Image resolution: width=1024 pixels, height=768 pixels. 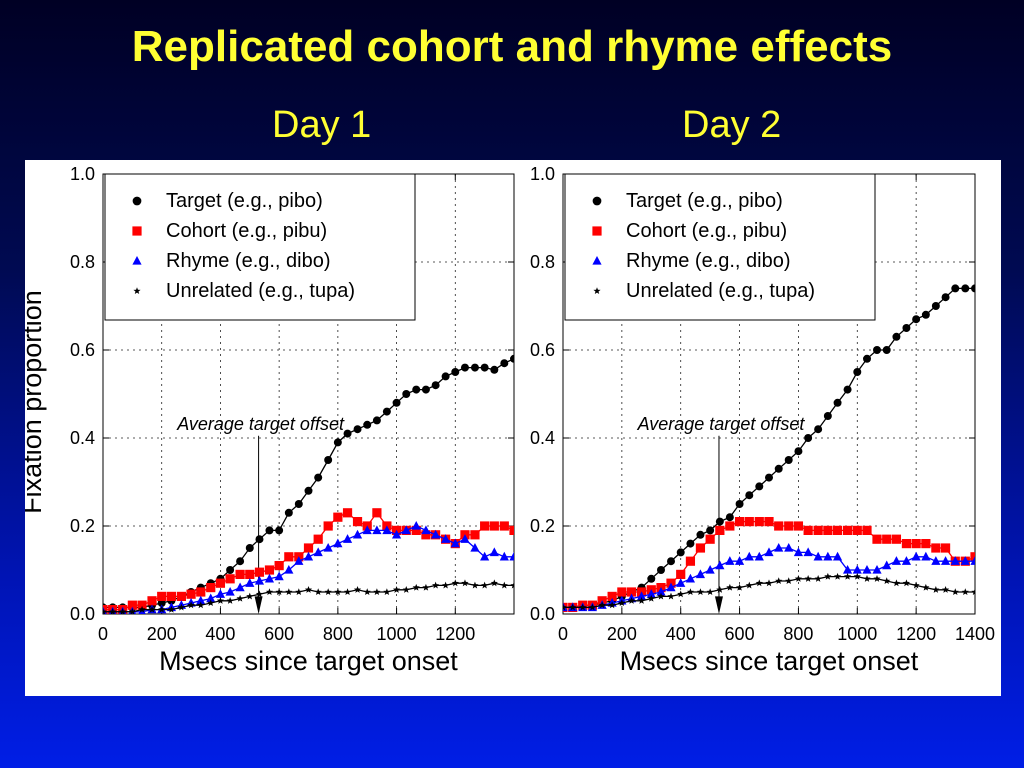 I want to click on x-tick-label: 800, so click(x=798, y=634).